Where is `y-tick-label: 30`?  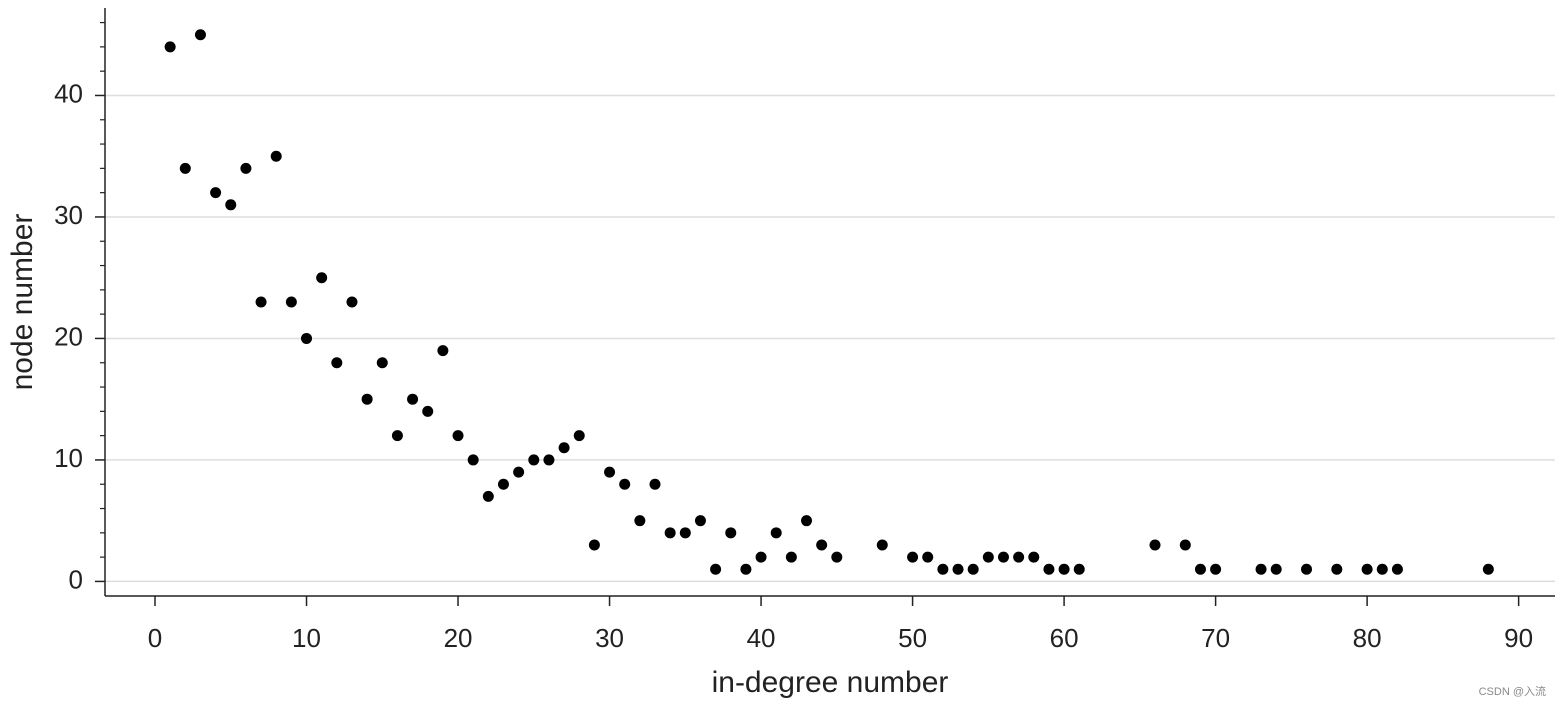
y-tick-label: 30 is located at coordinates (68, 215).